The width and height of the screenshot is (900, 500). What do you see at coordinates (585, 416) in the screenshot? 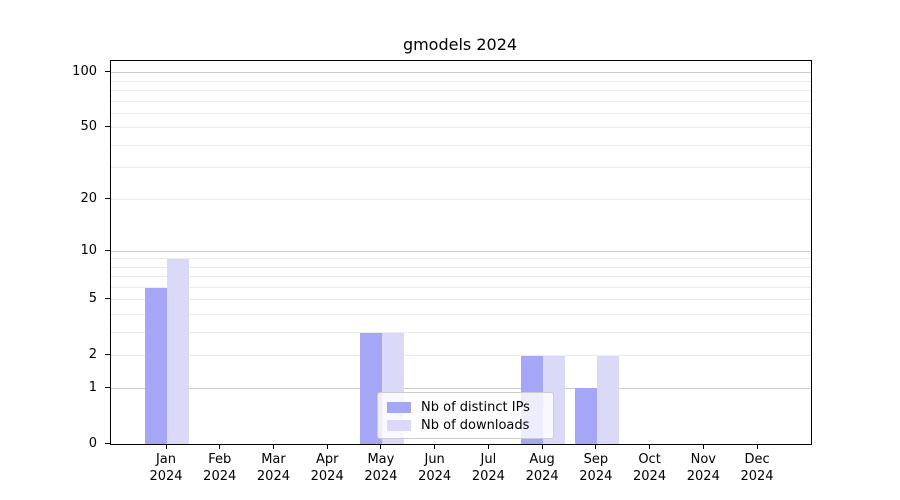
I see `bar-distinct-ips-sep` at bounding box center [585, 416].